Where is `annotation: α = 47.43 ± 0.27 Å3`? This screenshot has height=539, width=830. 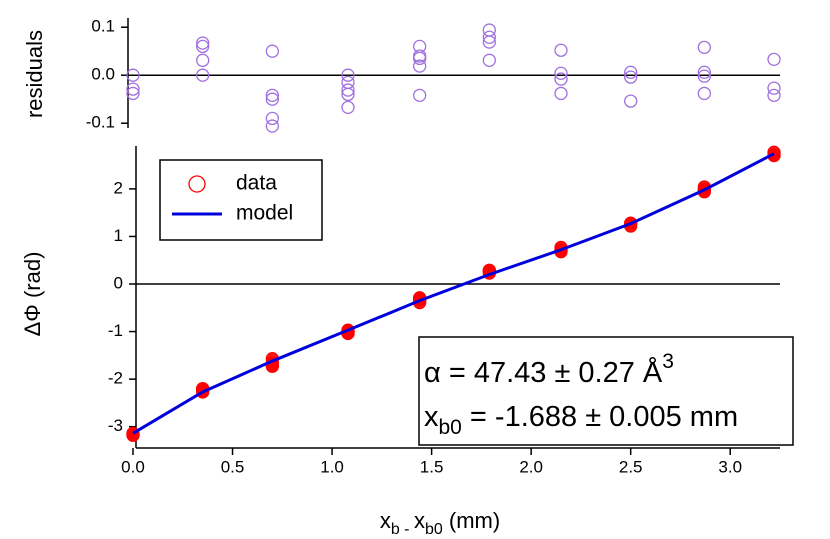 annotation: α = 47.43 ± 0.27 Å3 is located at coordinates (549, 369).